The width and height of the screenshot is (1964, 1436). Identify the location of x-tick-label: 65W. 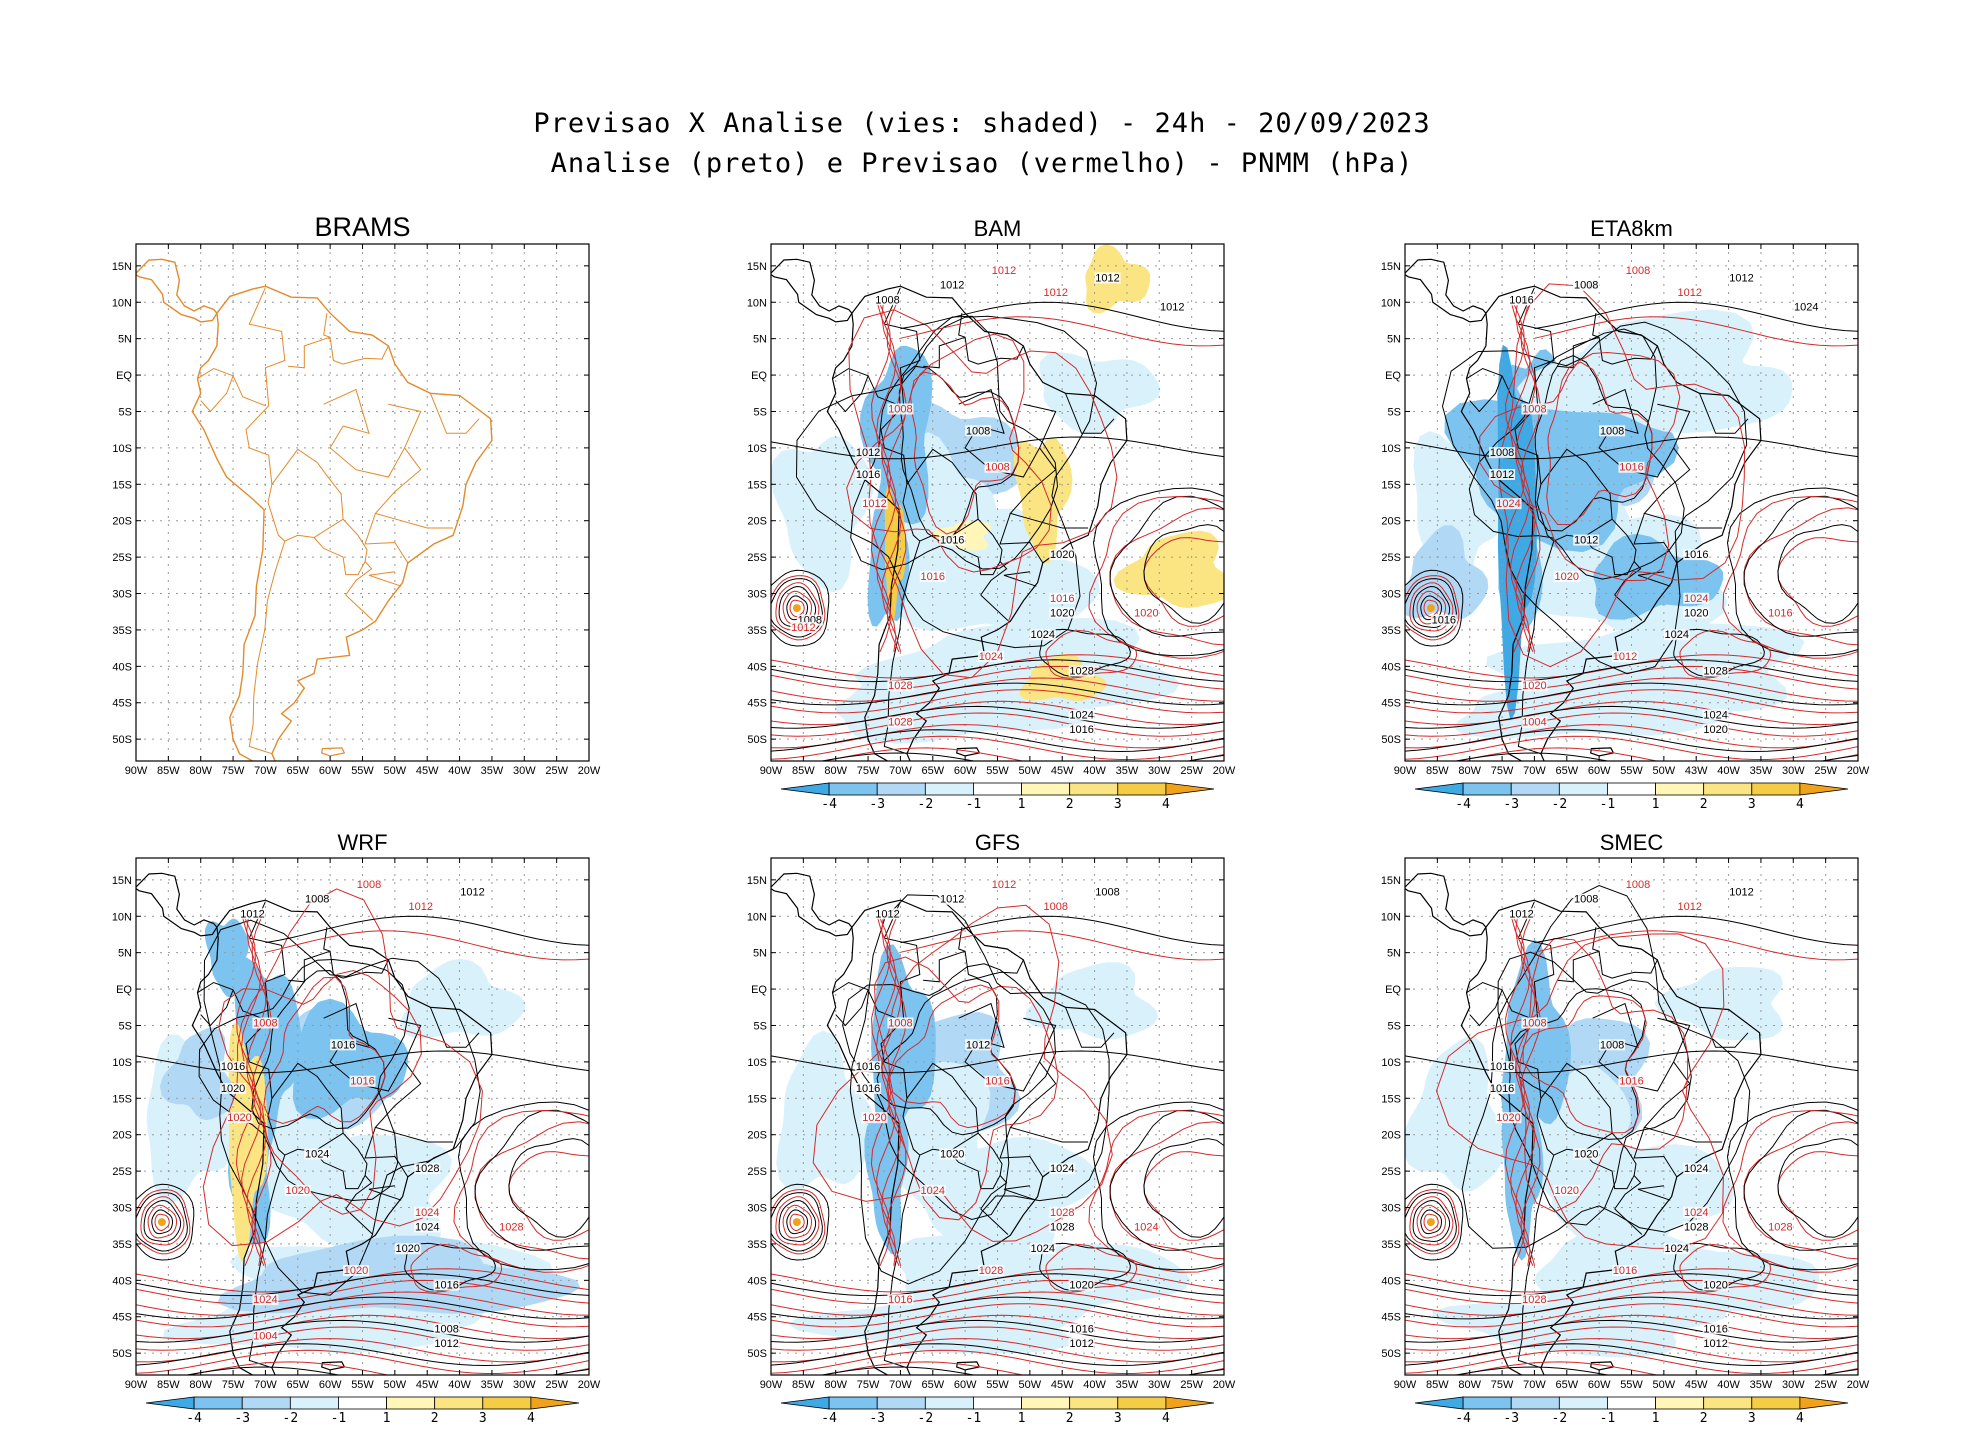
(1566, 1385).